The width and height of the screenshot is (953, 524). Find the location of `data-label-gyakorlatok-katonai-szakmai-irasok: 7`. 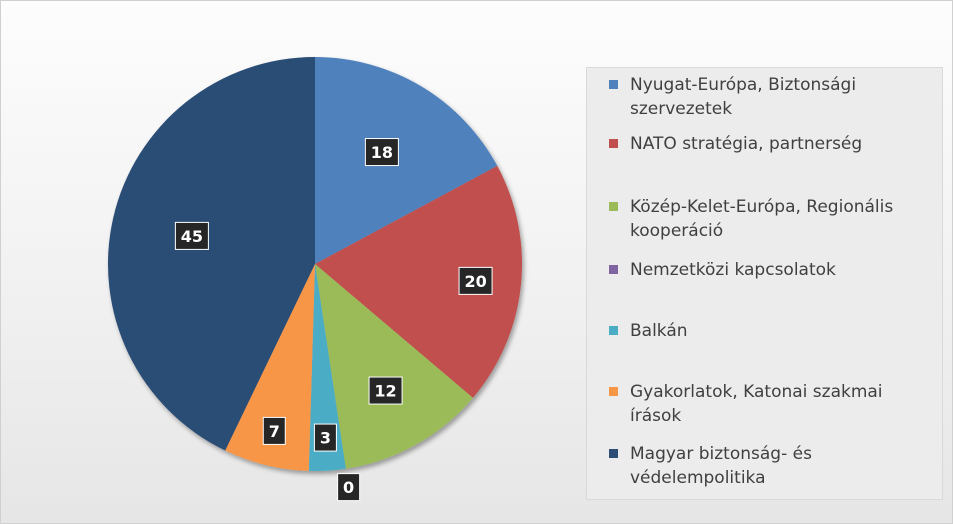

data-label-gyakorlatok-katonai-szakmai-irasok: 7 is located at coordinates (274, 430).